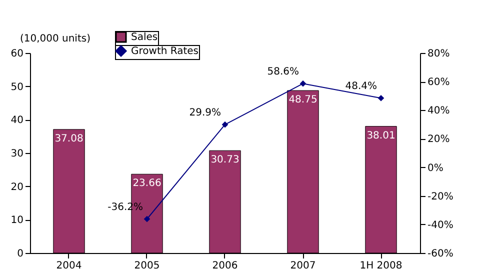 This screenshot has height=280, width=484. Describe the element at coordinates (283, 72) in the screenshot. I see `data-label: 58.6%` at that location.